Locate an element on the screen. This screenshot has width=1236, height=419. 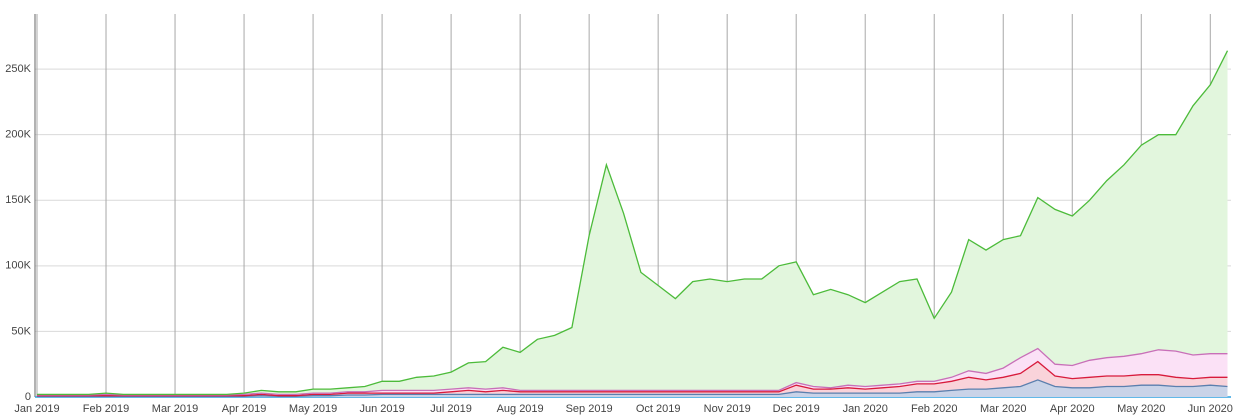
y-tick-label: 0 is located at coordinates (28, 397).